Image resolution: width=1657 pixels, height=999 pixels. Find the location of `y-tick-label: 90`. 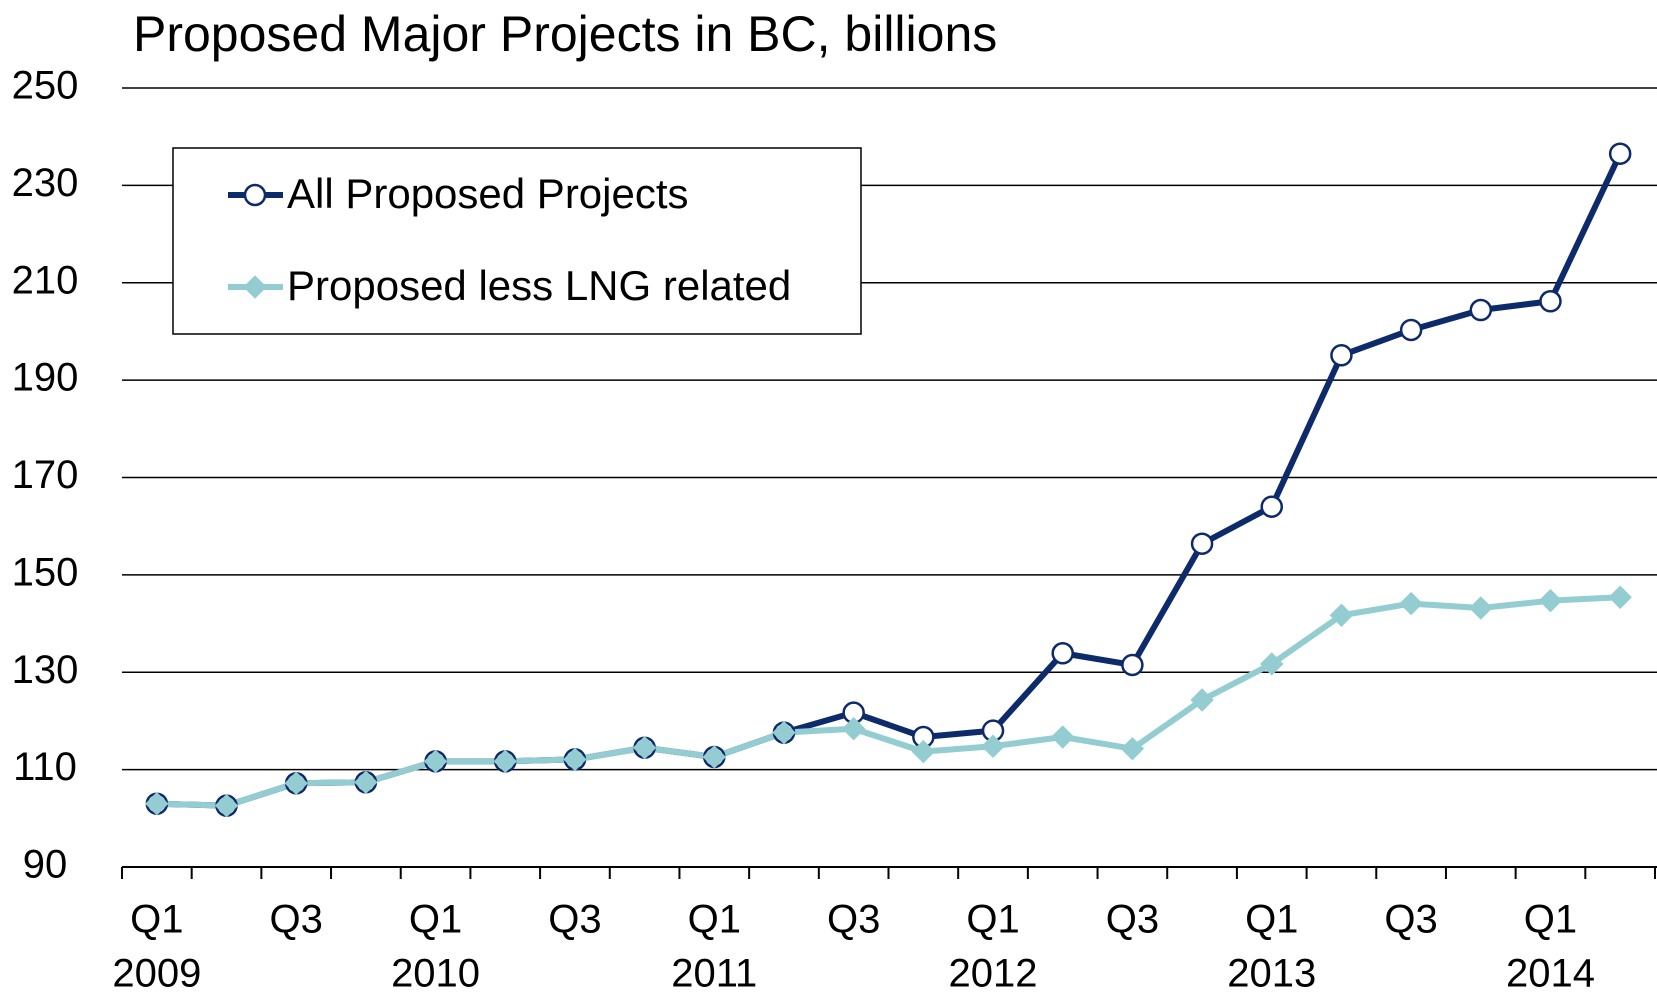

y-tick-label: 90 is located at coordinates (45, 865).